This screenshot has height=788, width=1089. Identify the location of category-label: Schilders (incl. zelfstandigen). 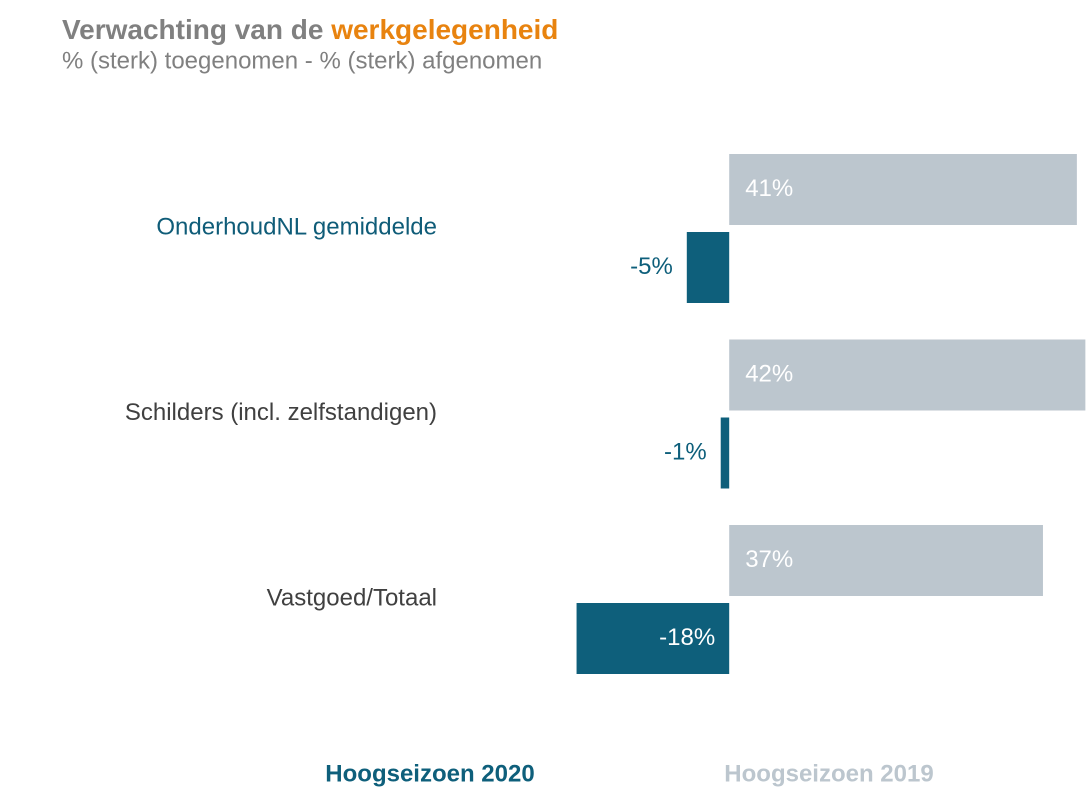
(281, 412).